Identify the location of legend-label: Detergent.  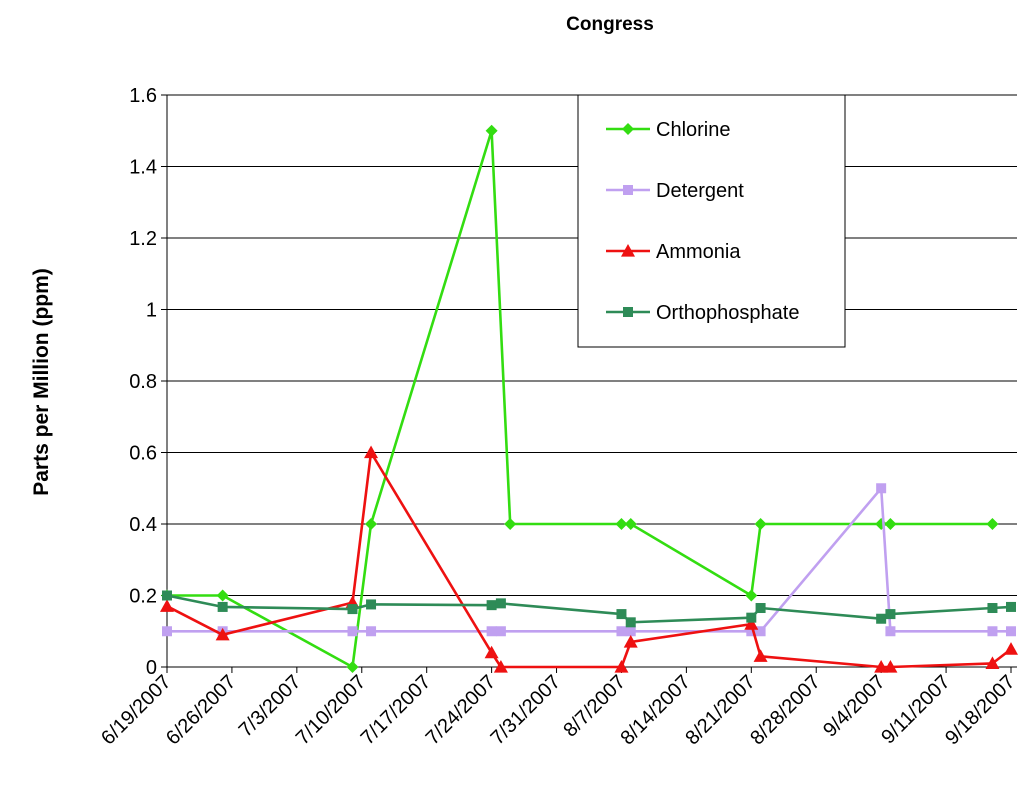
(700, 191).